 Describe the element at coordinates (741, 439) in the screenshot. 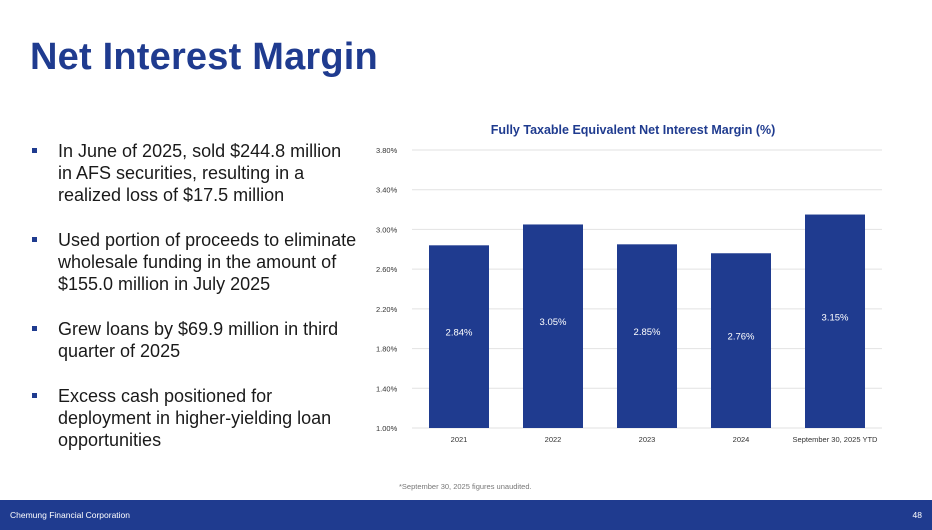

I see `x-tick-label: 2024` at that location.